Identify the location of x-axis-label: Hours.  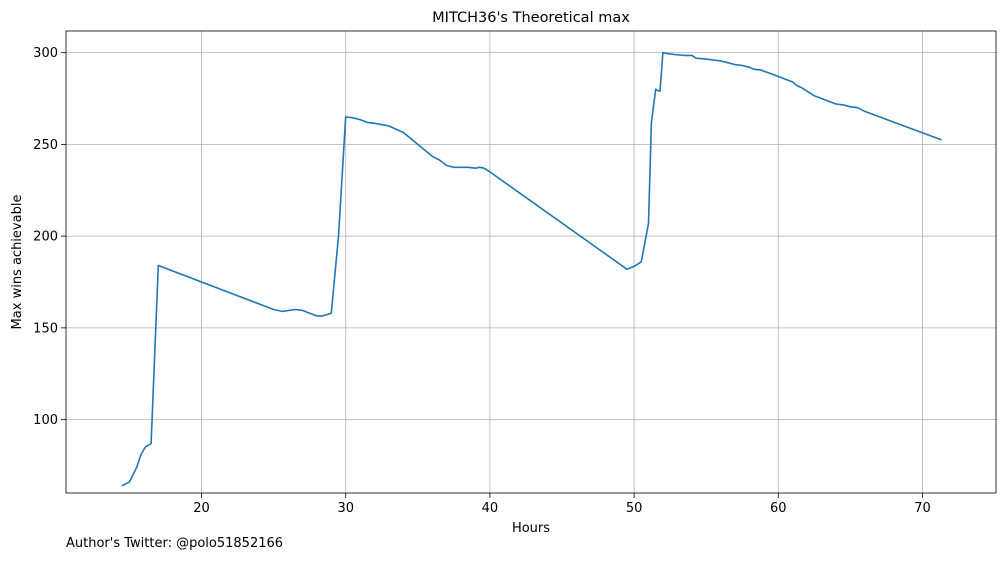
(531, 528).